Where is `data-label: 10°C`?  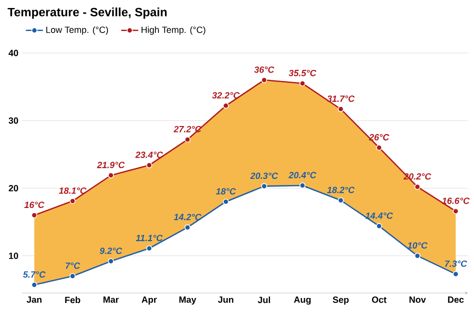 data-label: 10°C is located at coordinates (418, 245).